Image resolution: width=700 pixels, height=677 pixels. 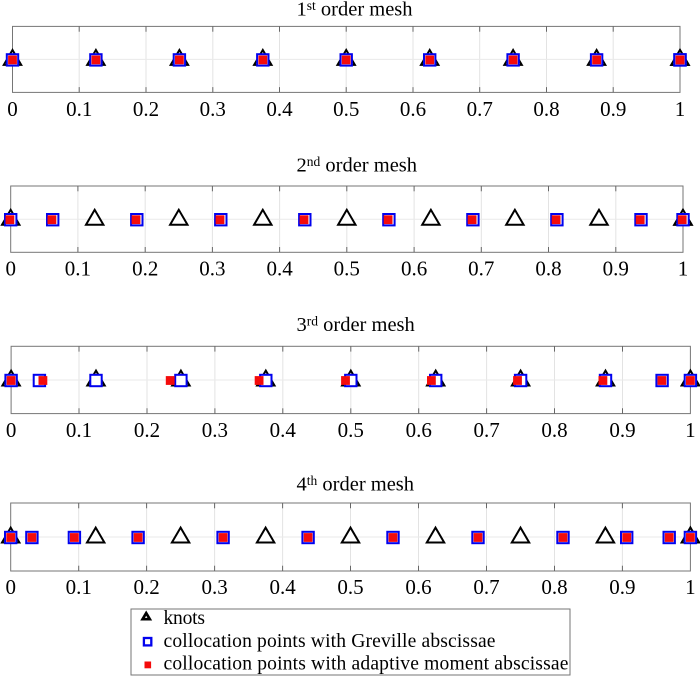 What do you see at coordinates (356, 325) in the screenshot?
I see `svg-text: 3rd order mesh` at bounding box center [356, 325].